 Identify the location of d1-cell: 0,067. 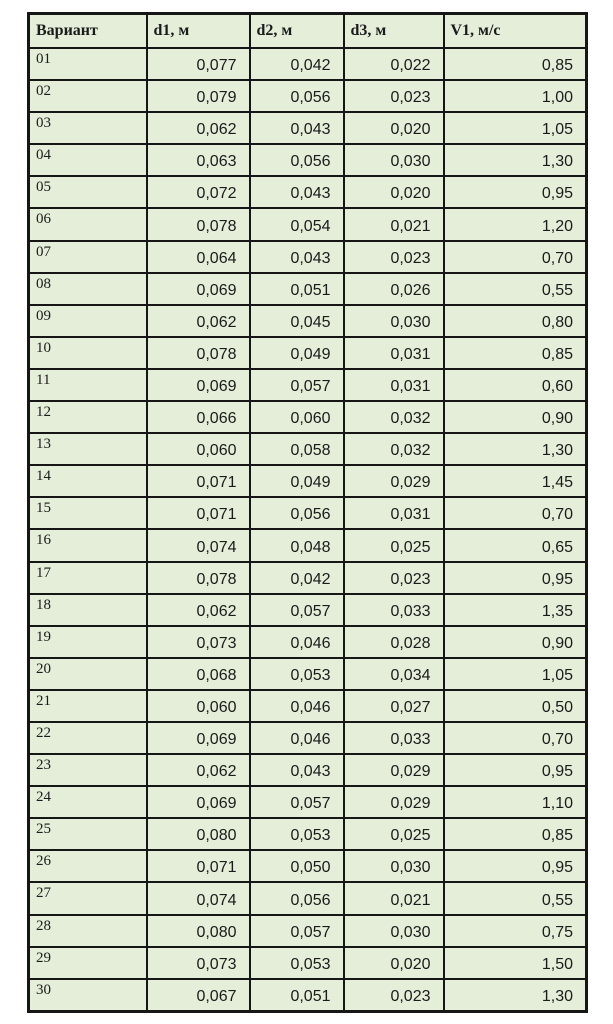
(198, 995).